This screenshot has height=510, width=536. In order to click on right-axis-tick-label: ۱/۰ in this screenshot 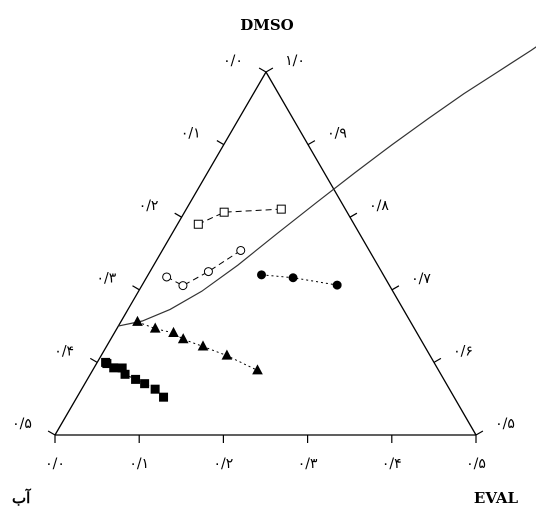, I will do `click(295, 61)`.